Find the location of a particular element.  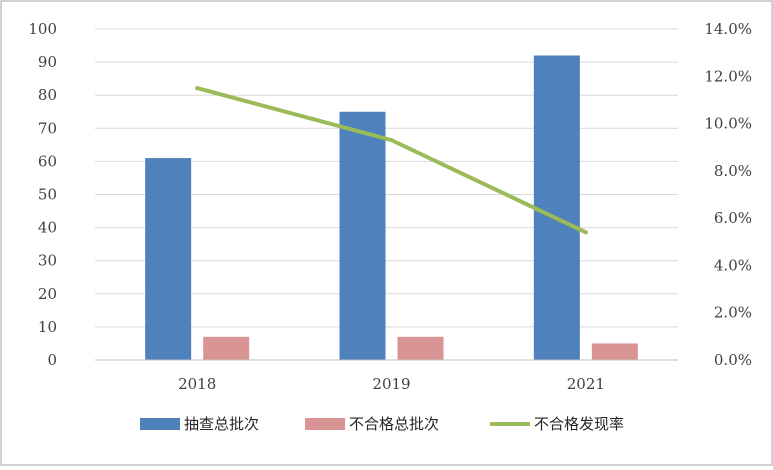

y-left-tick-label: 100 is located at coordinates (42, 29).